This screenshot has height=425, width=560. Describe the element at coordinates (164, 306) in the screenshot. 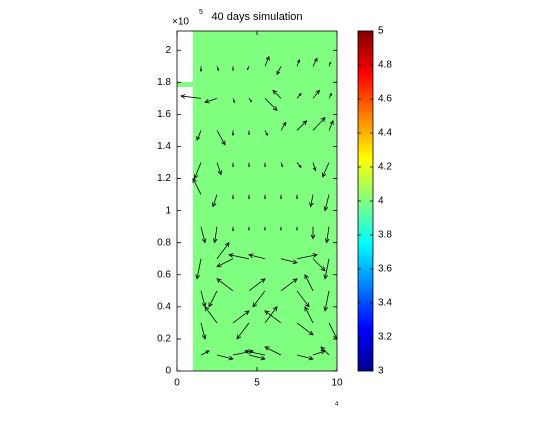

I see `y-tick-label: 0.4` at that location.